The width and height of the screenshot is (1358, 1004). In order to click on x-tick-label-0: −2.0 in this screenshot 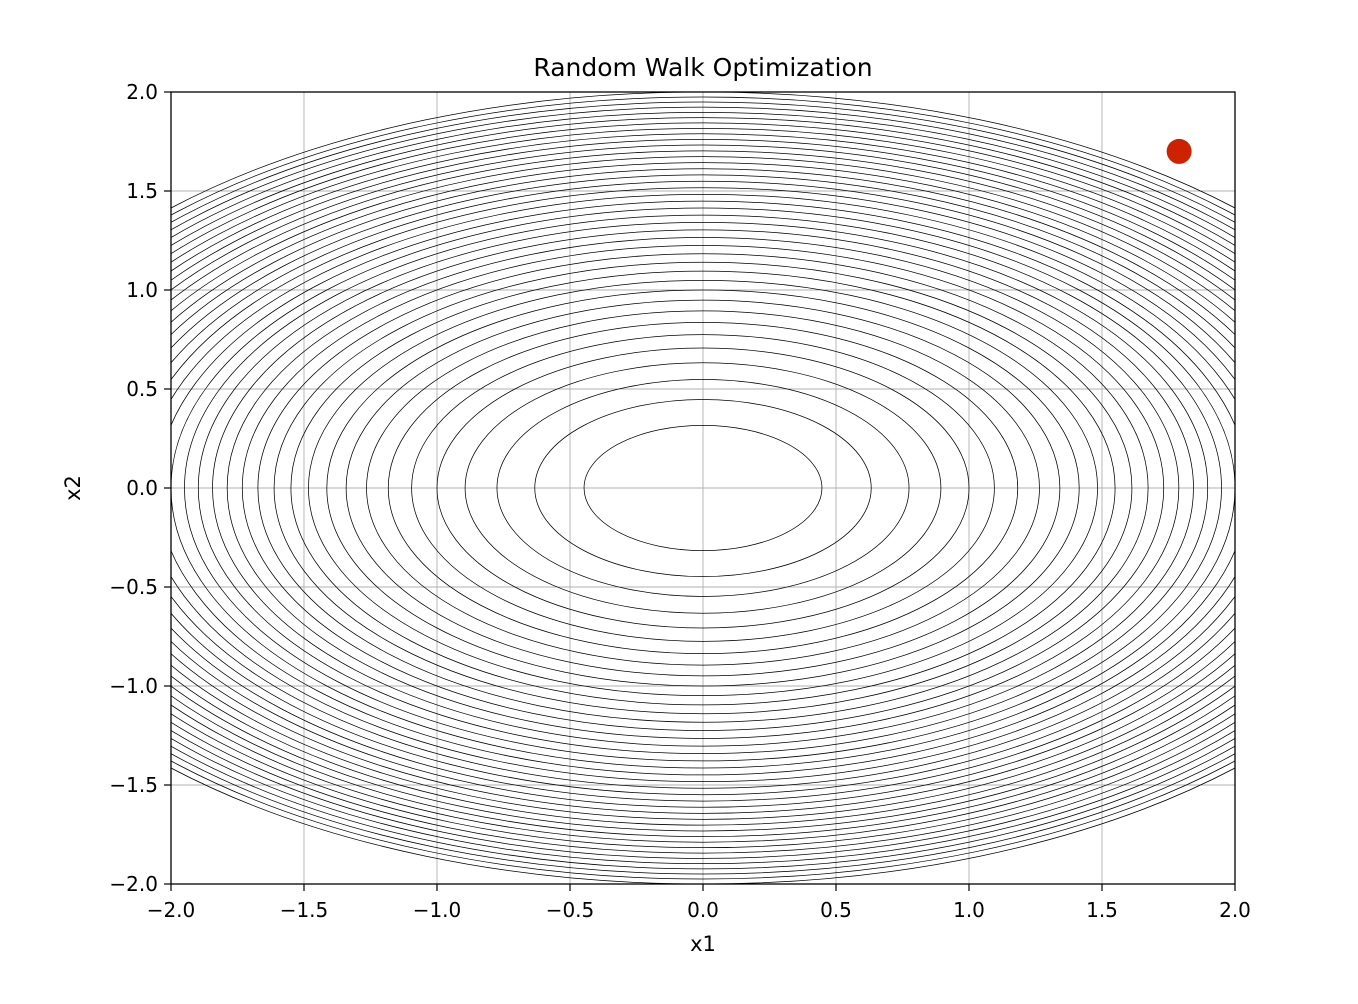, I will do `click(171, 910)`.